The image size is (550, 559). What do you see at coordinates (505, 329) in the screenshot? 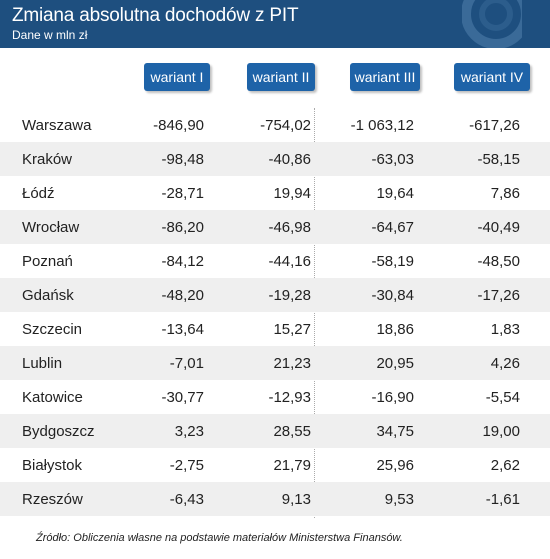
I see `row-value-4: 1,83` at bounding box center [505, 329].